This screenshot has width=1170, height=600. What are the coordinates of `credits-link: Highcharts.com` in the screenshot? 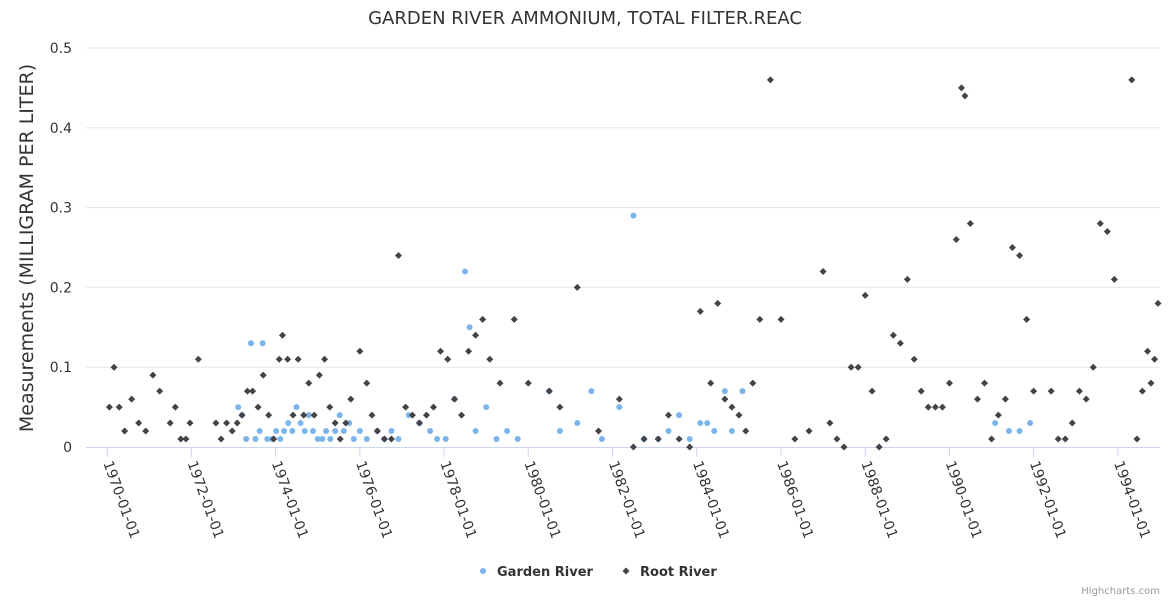 It's located at (1120, 591).